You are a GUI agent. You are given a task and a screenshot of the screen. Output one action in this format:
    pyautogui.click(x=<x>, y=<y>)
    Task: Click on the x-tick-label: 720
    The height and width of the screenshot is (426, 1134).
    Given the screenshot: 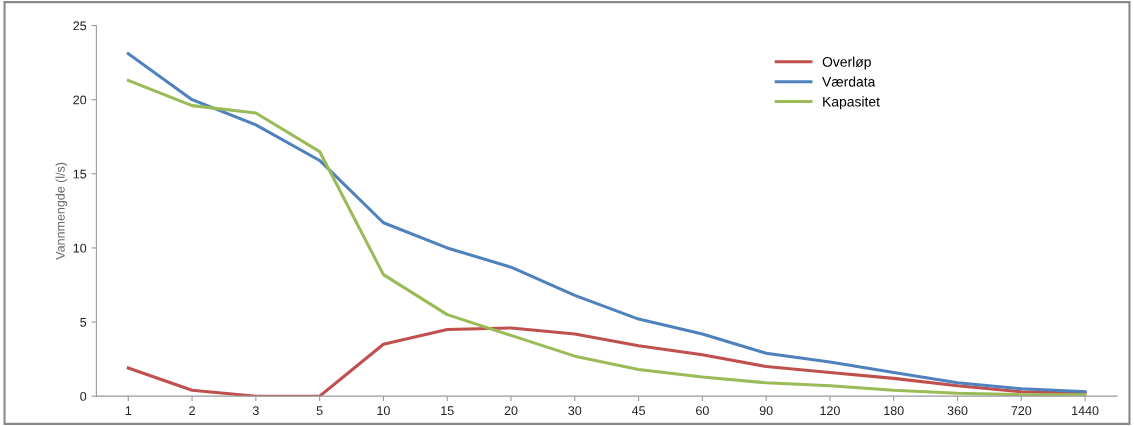 What is the action you would take?
    pyautogui.click(x=1021, y=411)
    